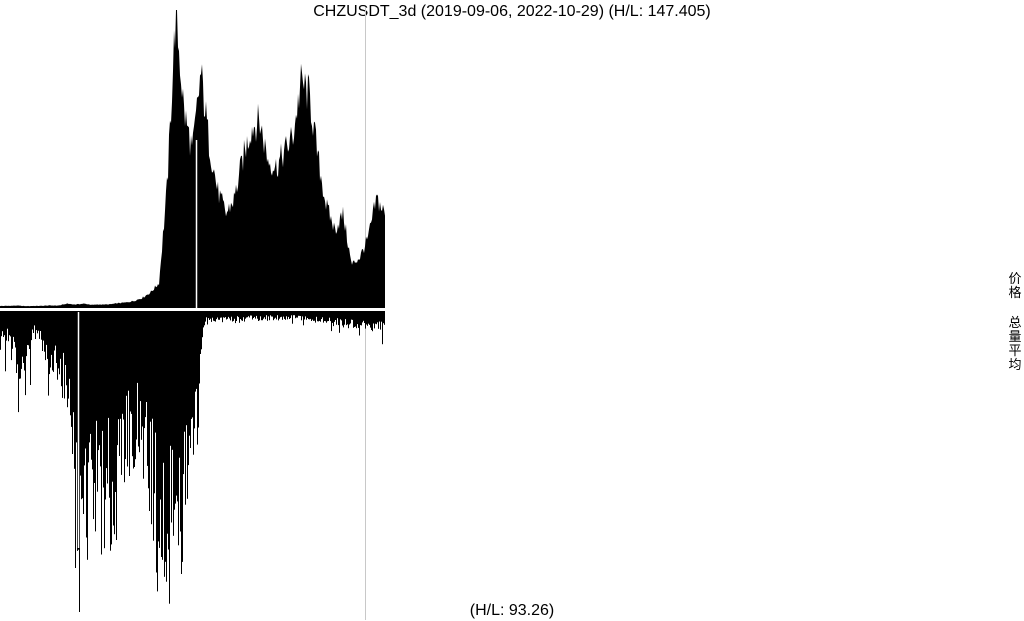 This screenshot has height=621, width=1024. Describe the element at coordinates (1015, 286) in the screenshot. I see `price-axis-label: 价格` at that location.